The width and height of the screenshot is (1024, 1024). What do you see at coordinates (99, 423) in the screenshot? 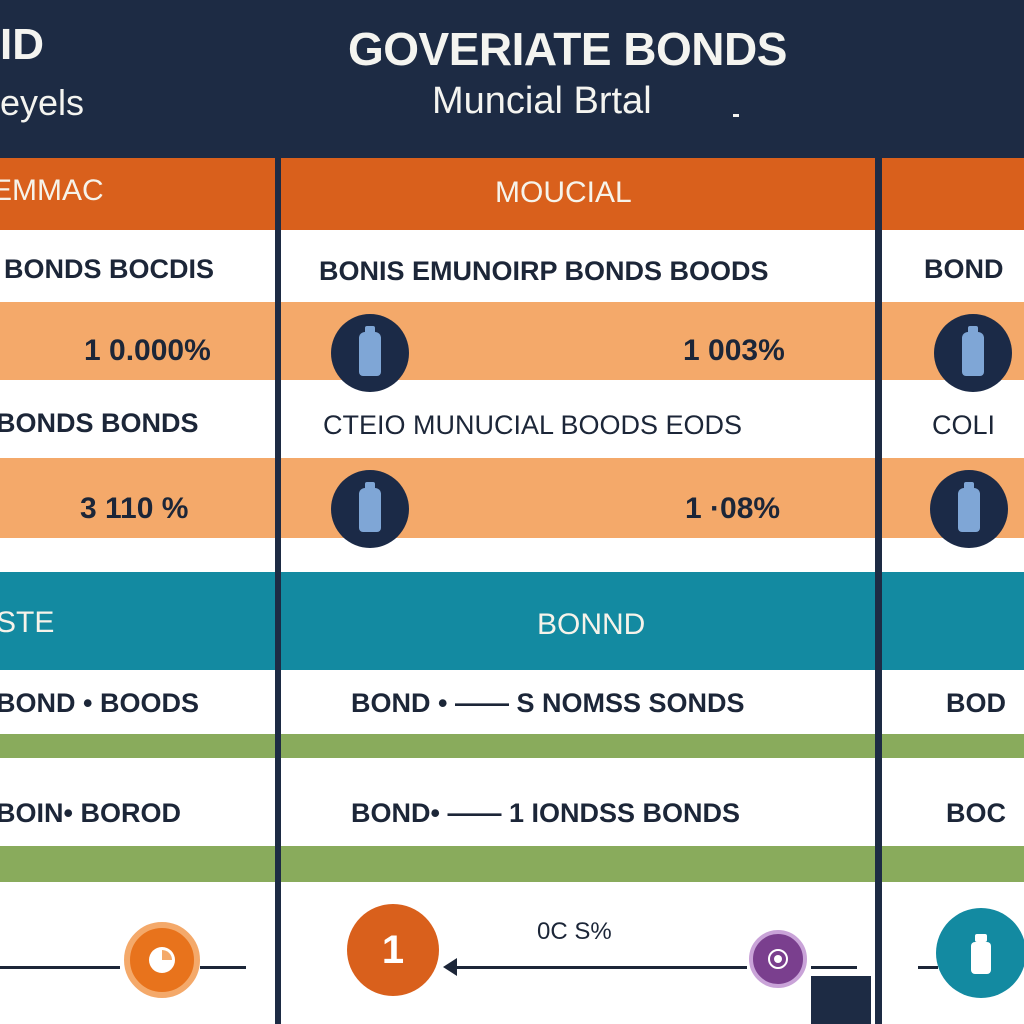
I see `left-row-2: BONDS BONDS` at bounding box center [99, 423].